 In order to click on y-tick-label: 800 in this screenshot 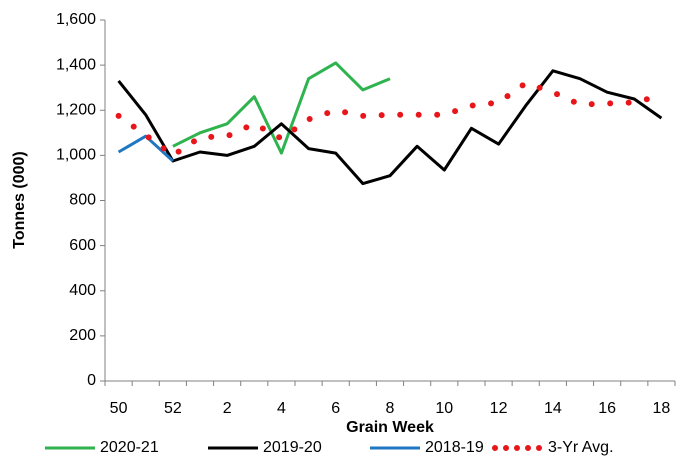, I will do `click(82, 200)`.